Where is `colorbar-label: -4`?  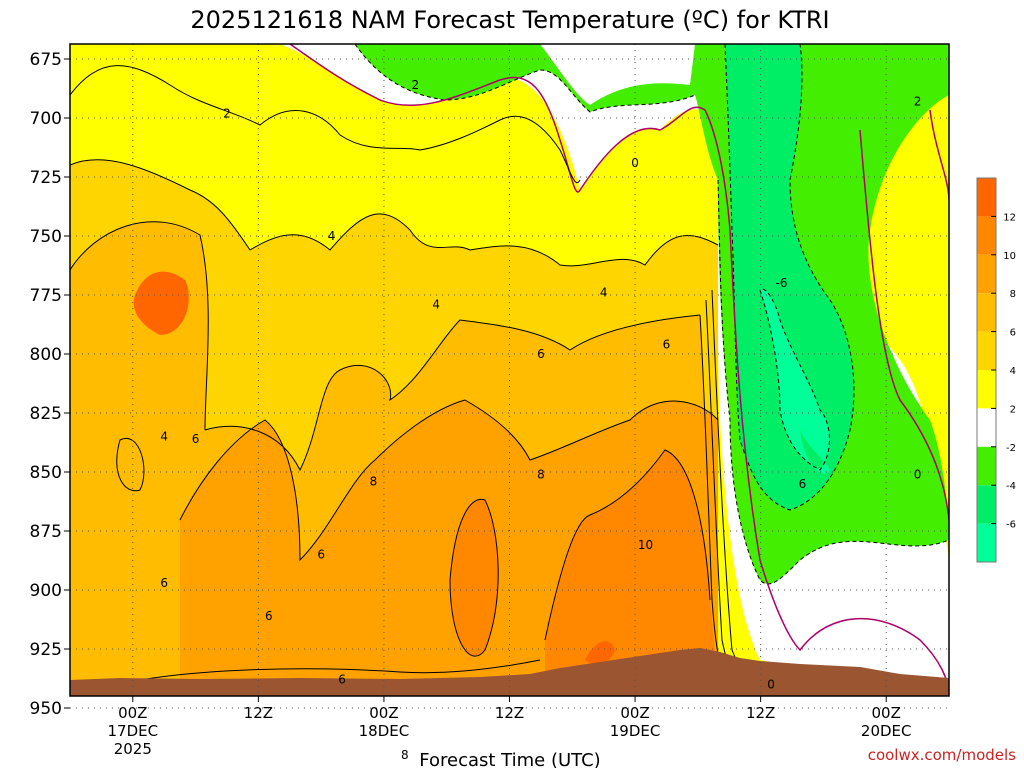 colorbar-label: -4 is located at coordinates (1011, 486).